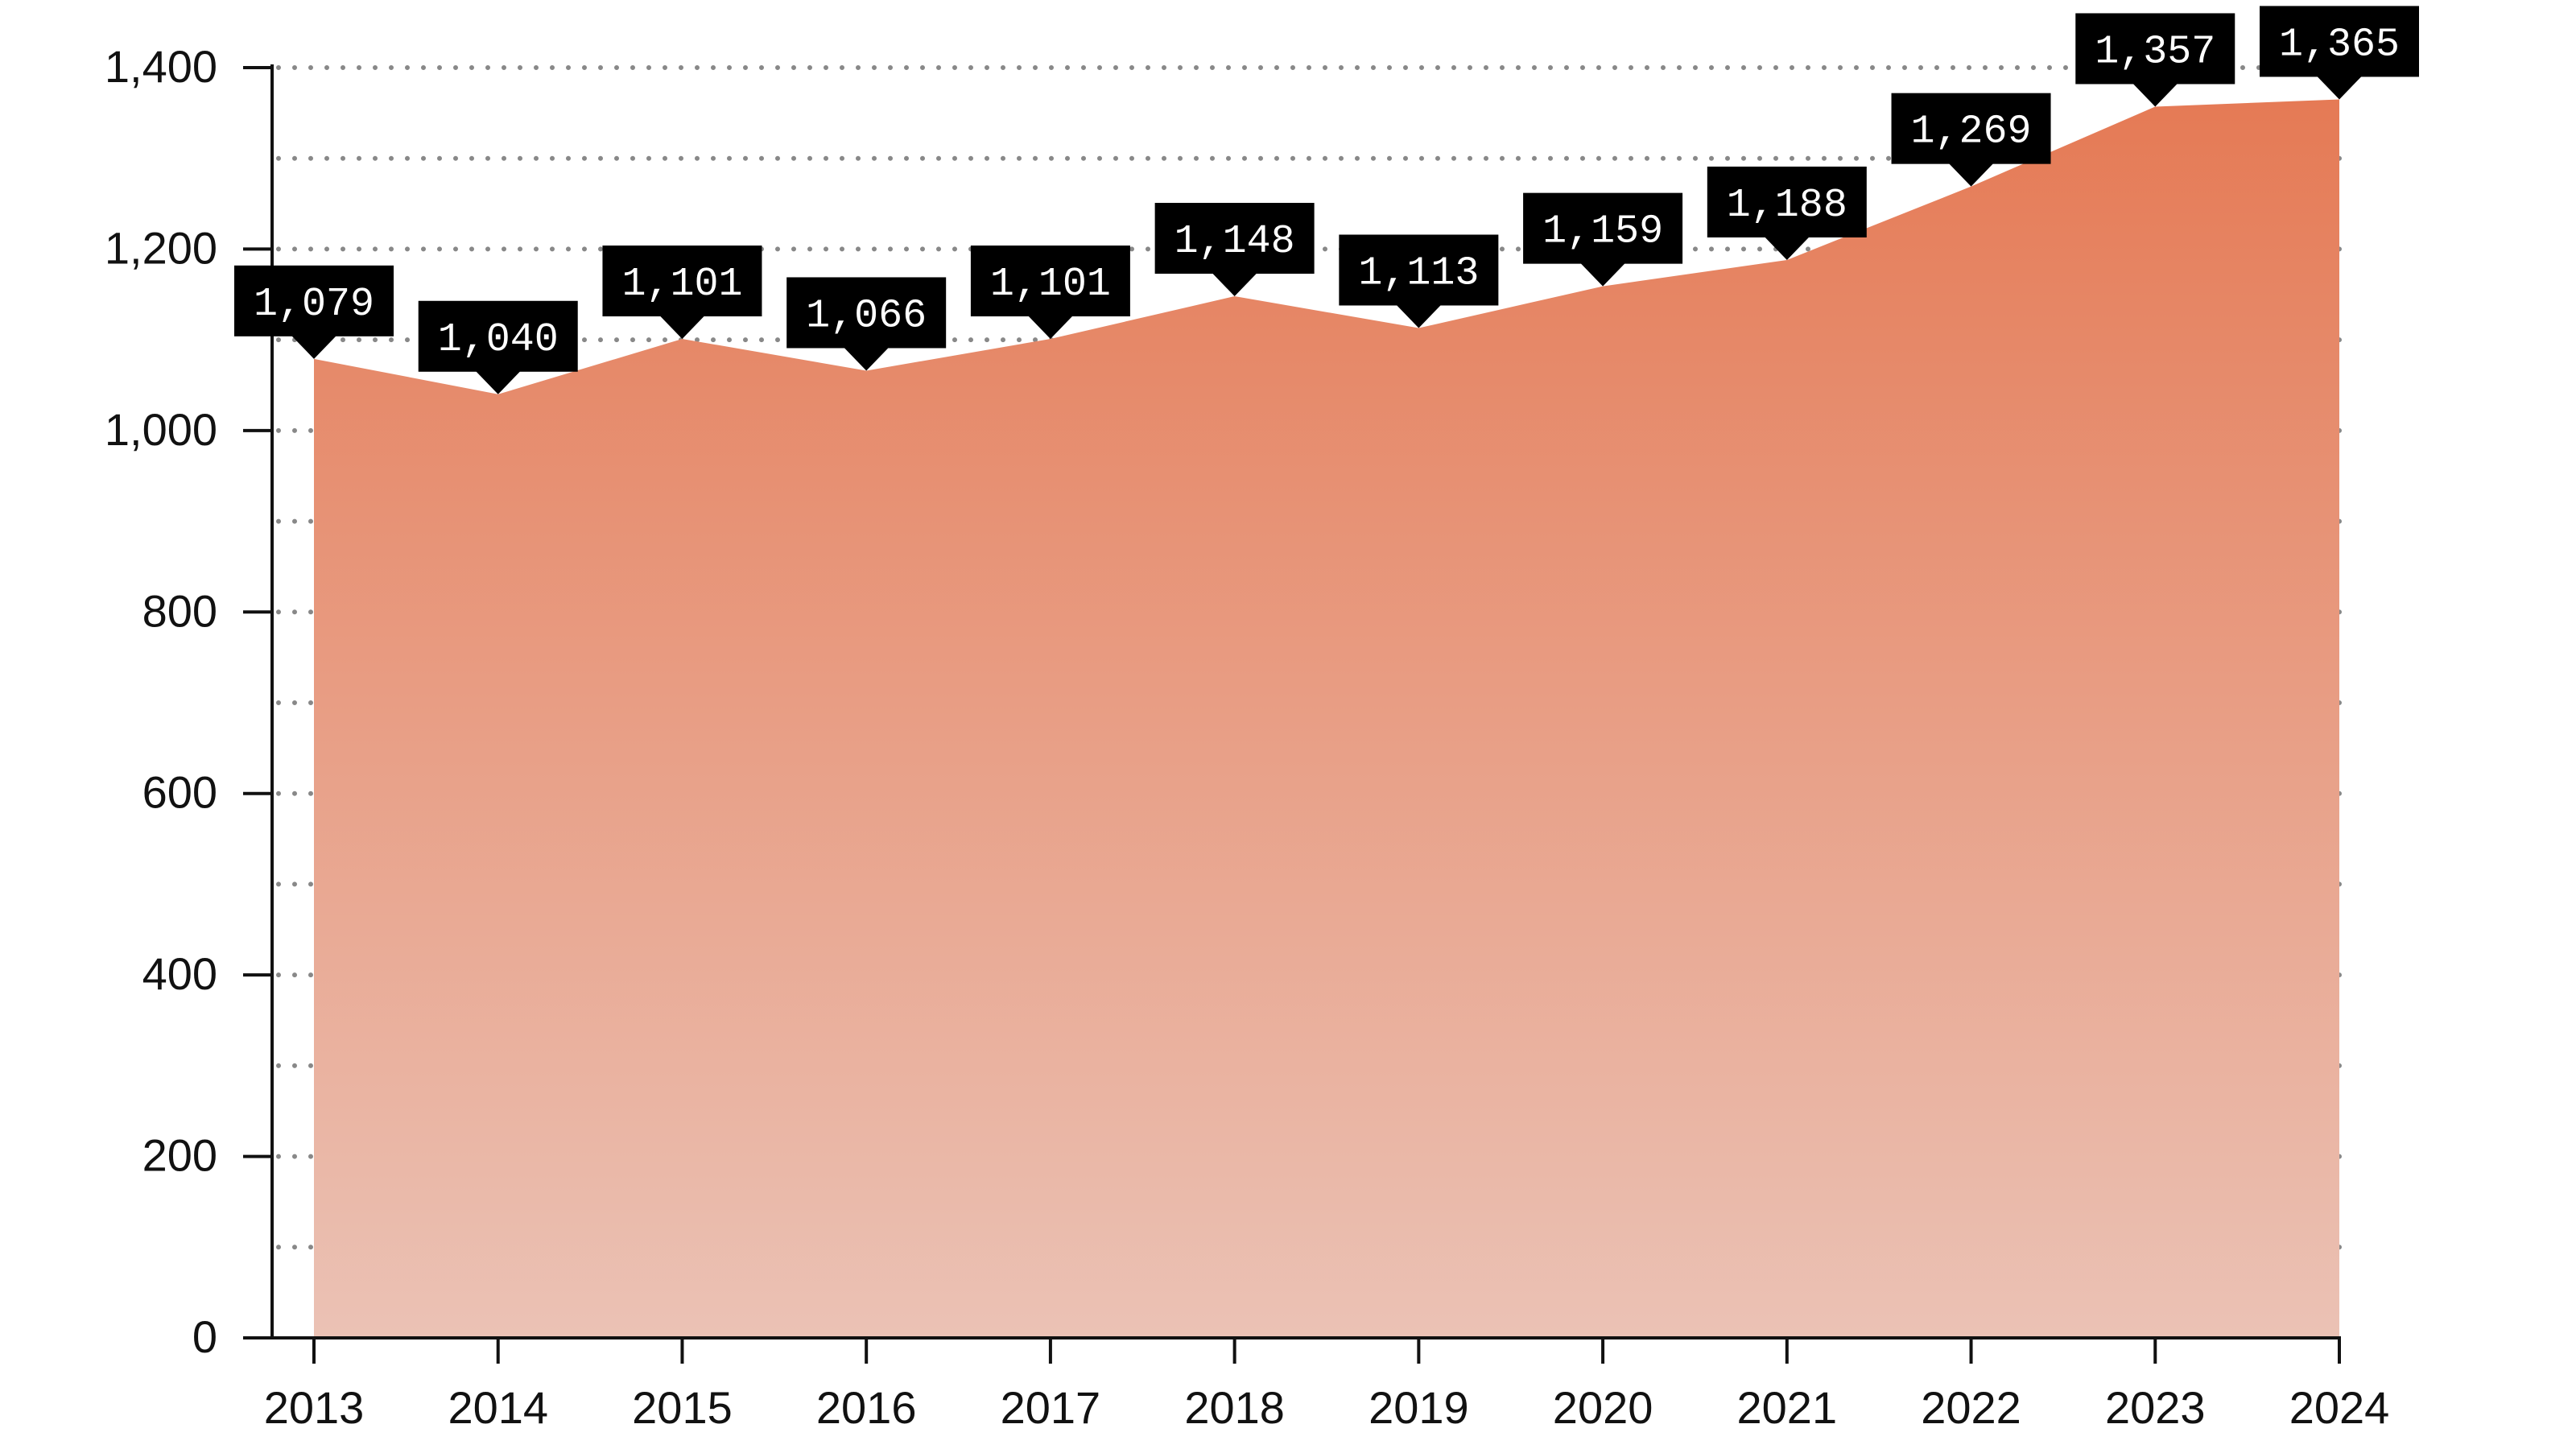 Image resolution: width=2576 pixels, height=1453 pixels. I want to click on data-label-text: 1,040, so click(498, 340).